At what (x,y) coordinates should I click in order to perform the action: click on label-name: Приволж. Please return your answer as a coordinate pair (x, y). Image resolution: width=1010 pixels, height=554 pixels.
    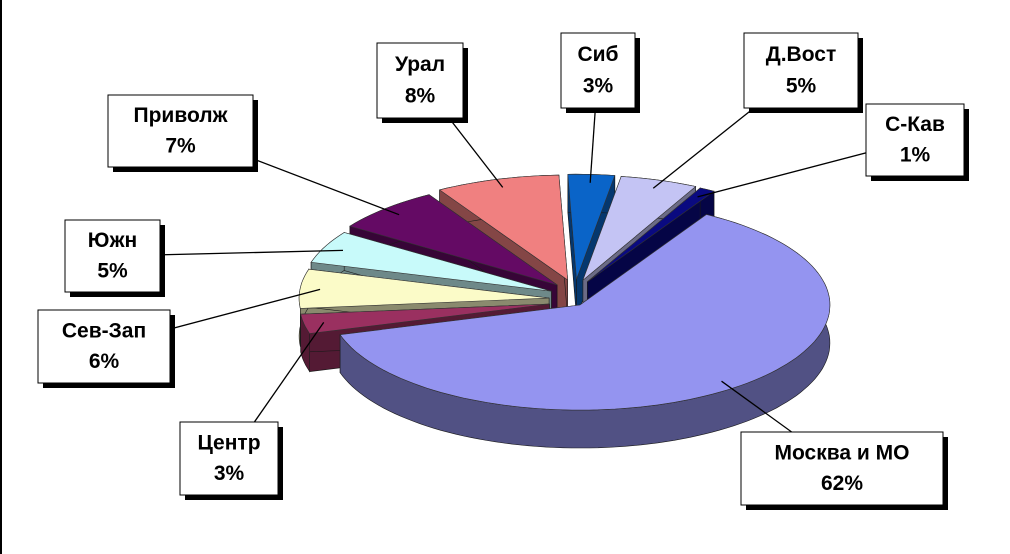
    Looking at the image, I should click on (181, 115).